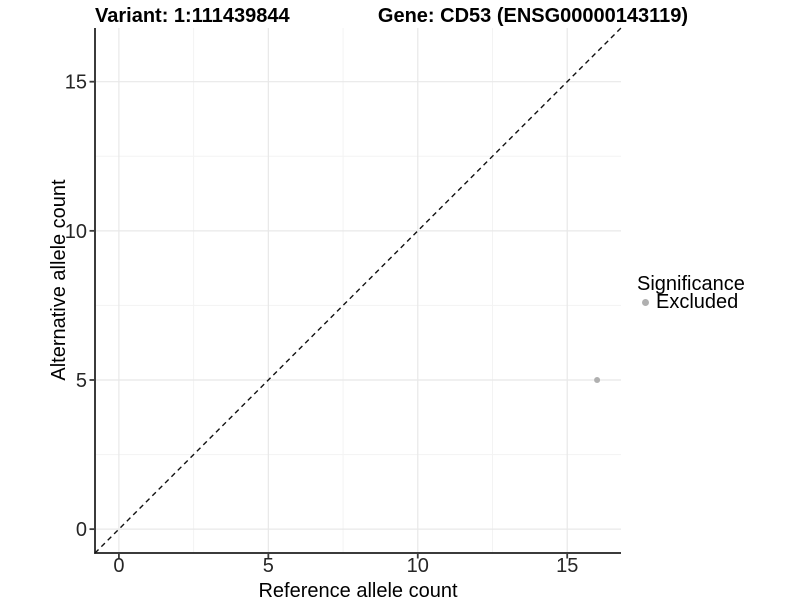 This screenshot has height=600, width=800. Describe the element at coordinates (697, 302) in the screenshot. I see `legend-item-label: Excluded` at that location.